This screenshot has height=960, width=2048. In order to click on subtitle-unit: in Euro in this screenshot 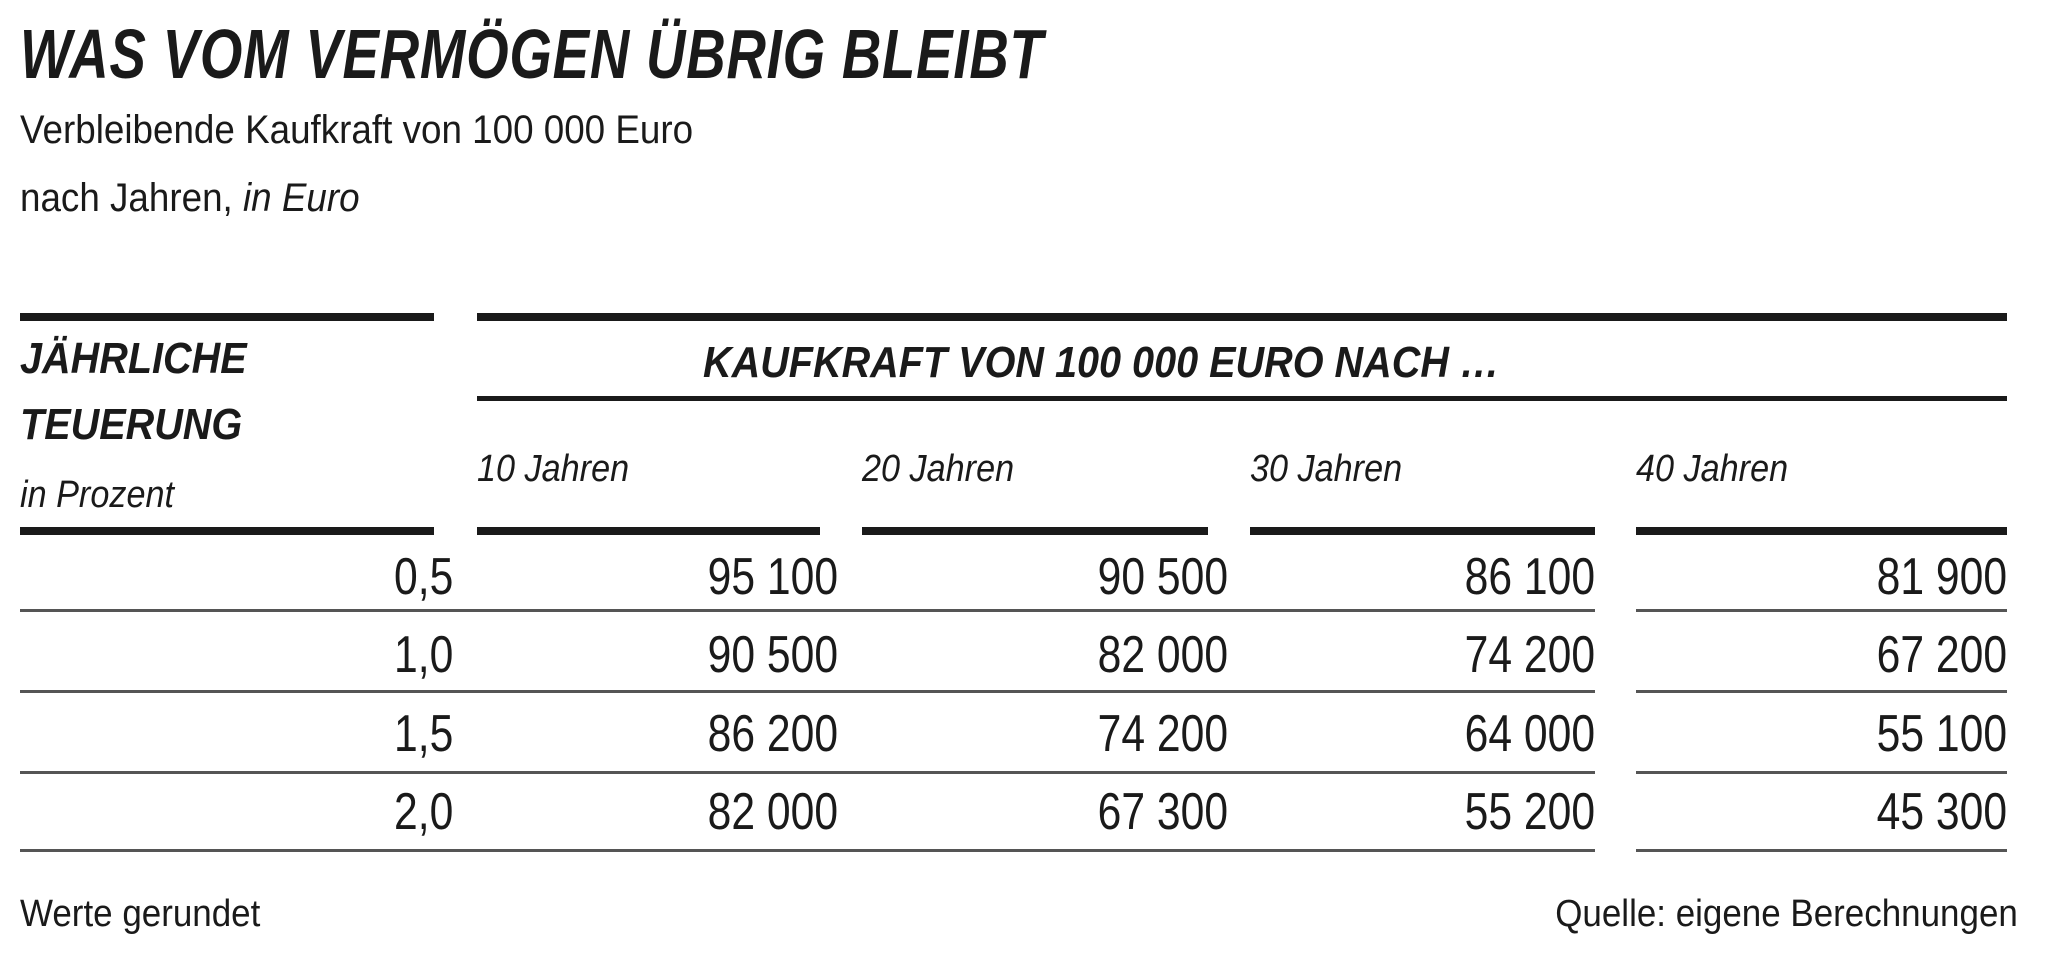, I will do `click(301, 198)`.